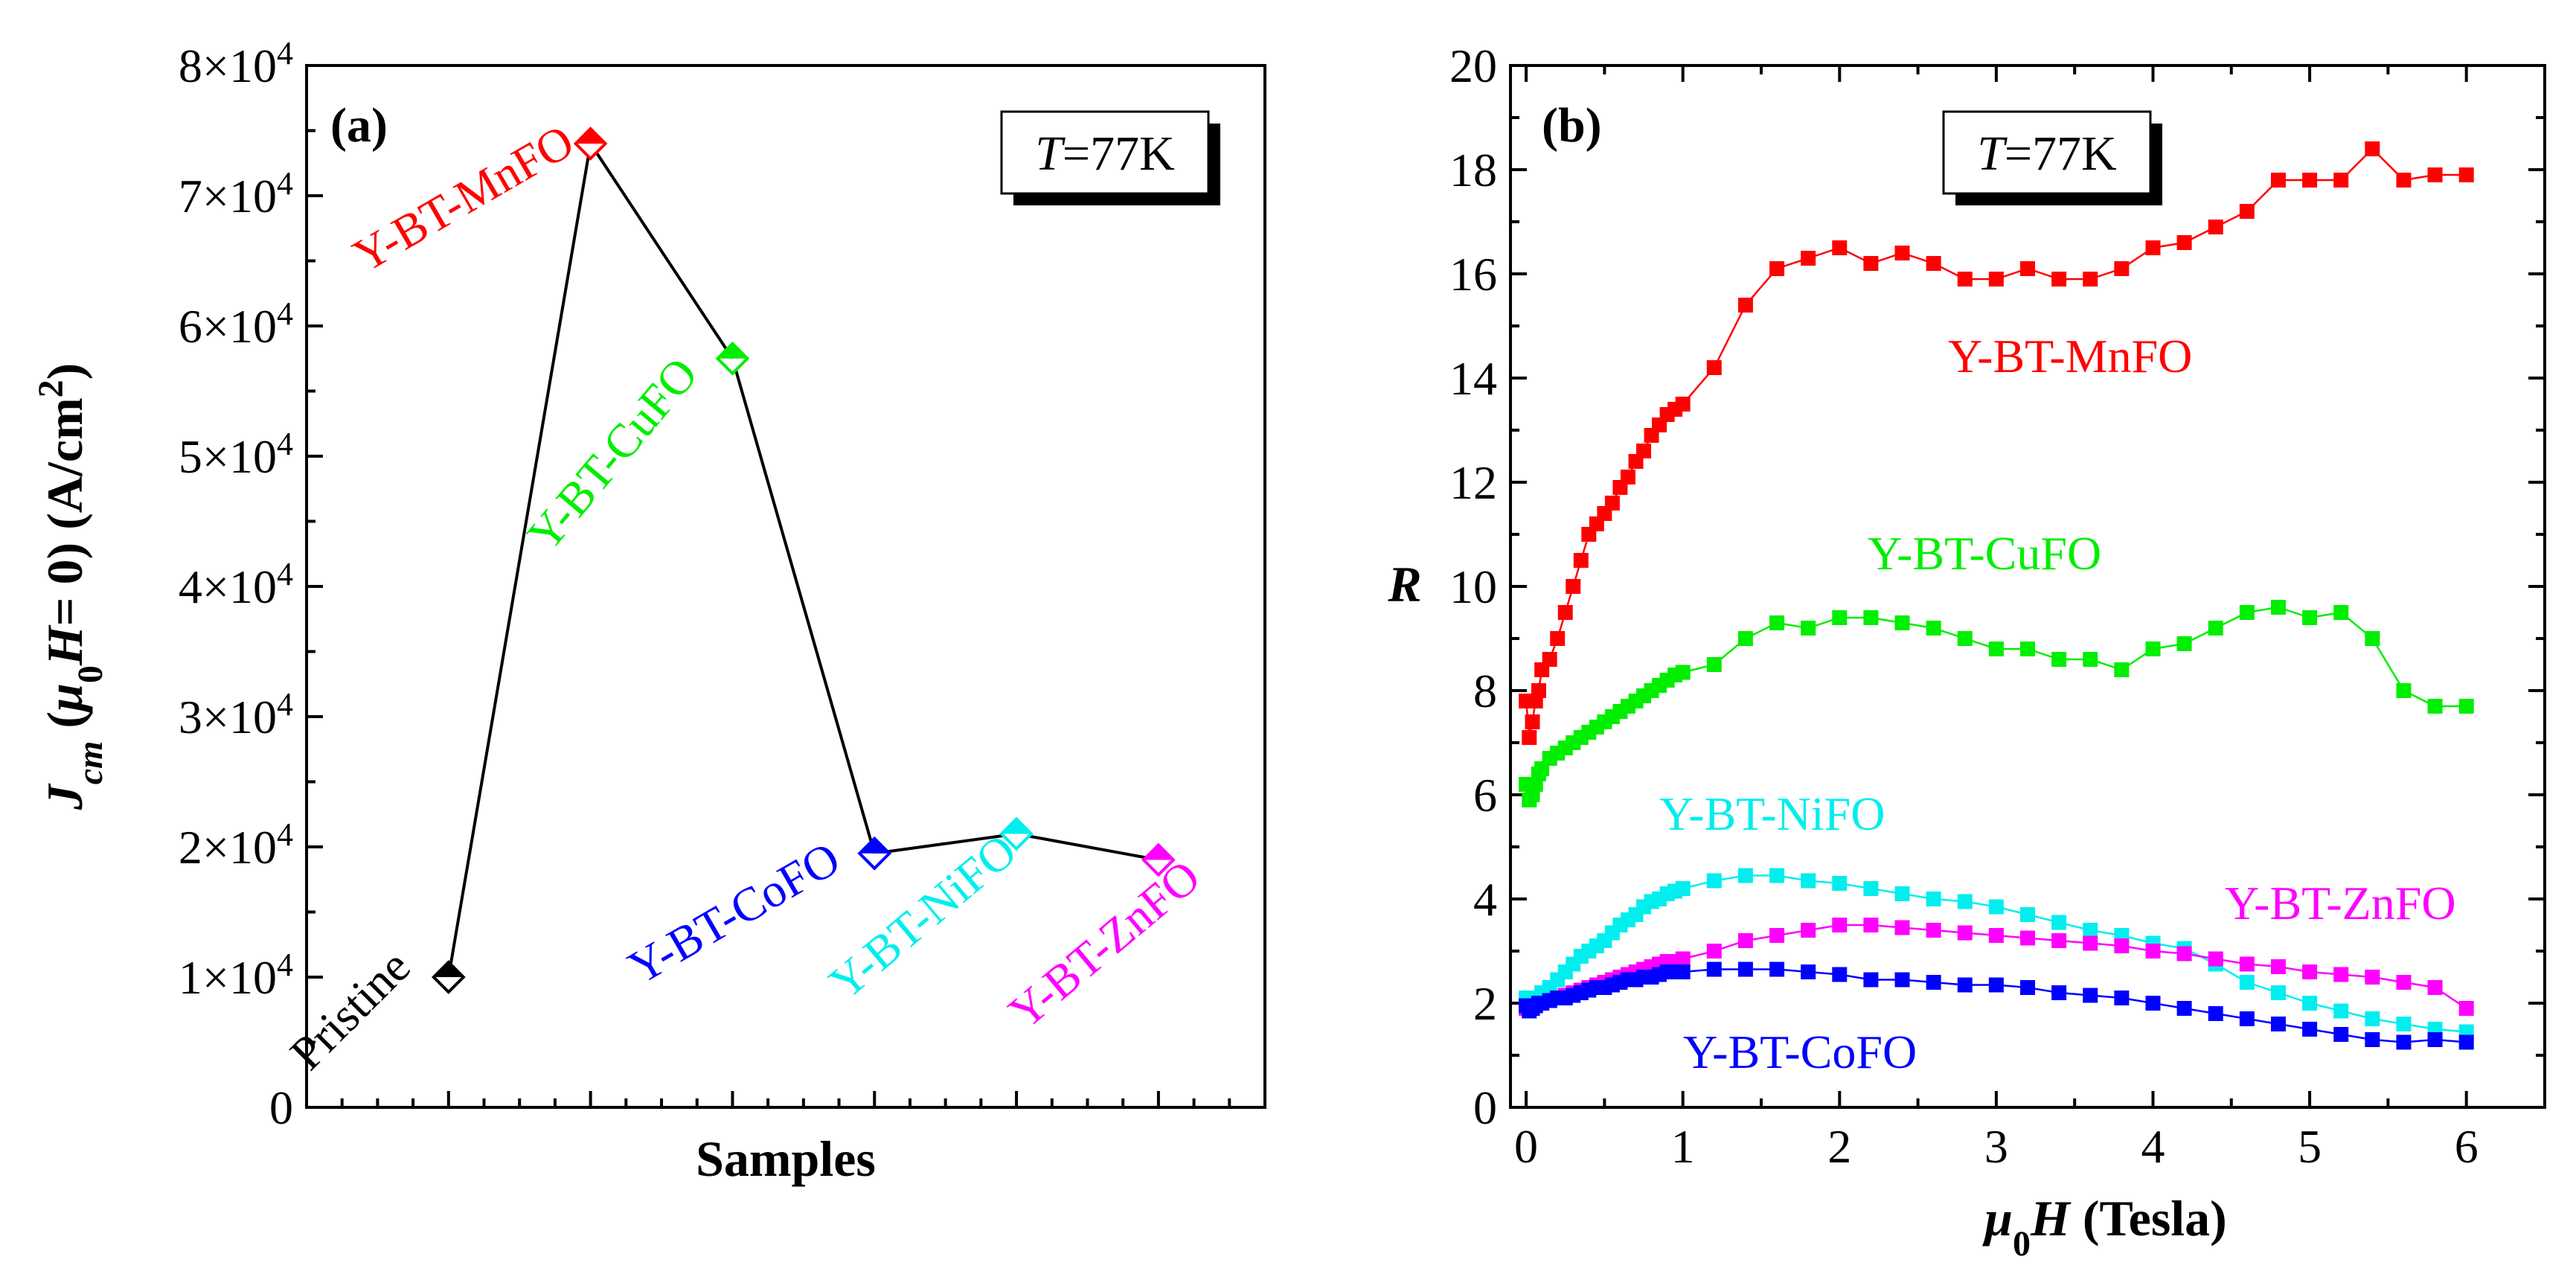 The image size is (2576, 1280). Describe the element at coordinates (2467, 1146) in the screenshot. I see `x-tick-label: 6` at that location.